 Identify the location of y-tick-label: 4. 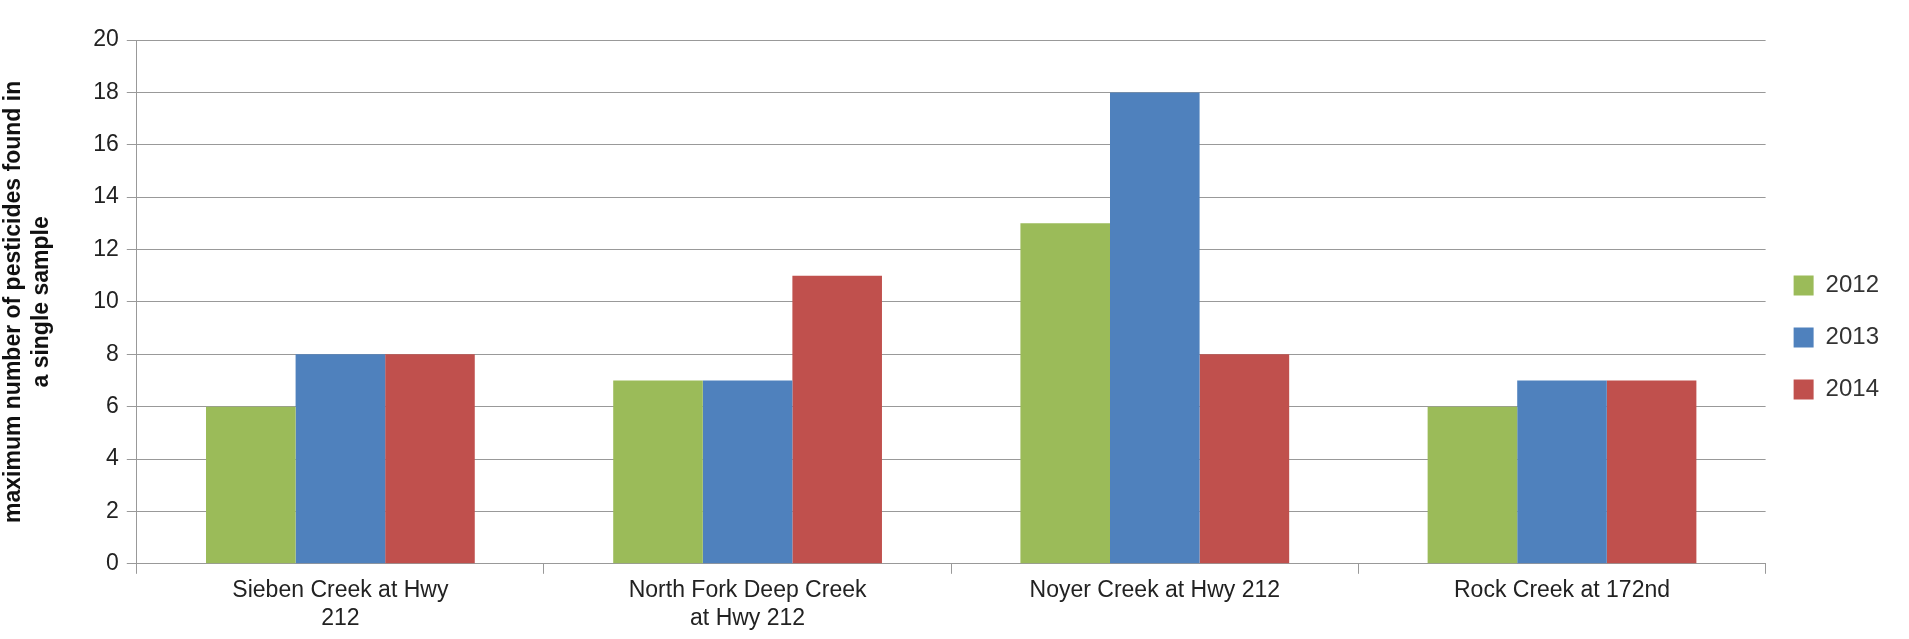
(112, 457).